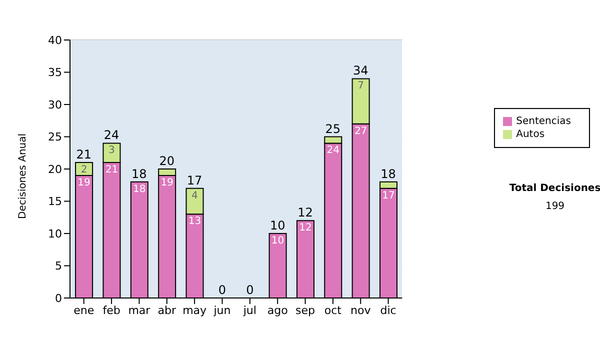 This screenshot has height=340, width=600. Describe the element at coordinates (277, 241) in the screenshot. I see `data-label: 10` at that location.